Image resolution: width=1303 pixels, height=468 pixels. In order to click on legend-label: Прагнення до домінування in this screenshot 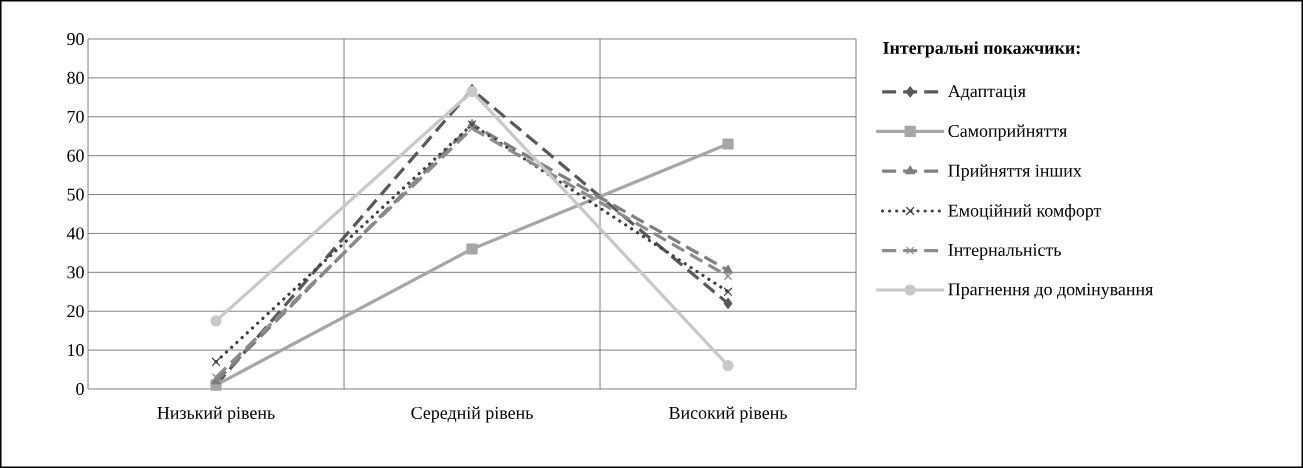, I will do `click(1050, 291)`.